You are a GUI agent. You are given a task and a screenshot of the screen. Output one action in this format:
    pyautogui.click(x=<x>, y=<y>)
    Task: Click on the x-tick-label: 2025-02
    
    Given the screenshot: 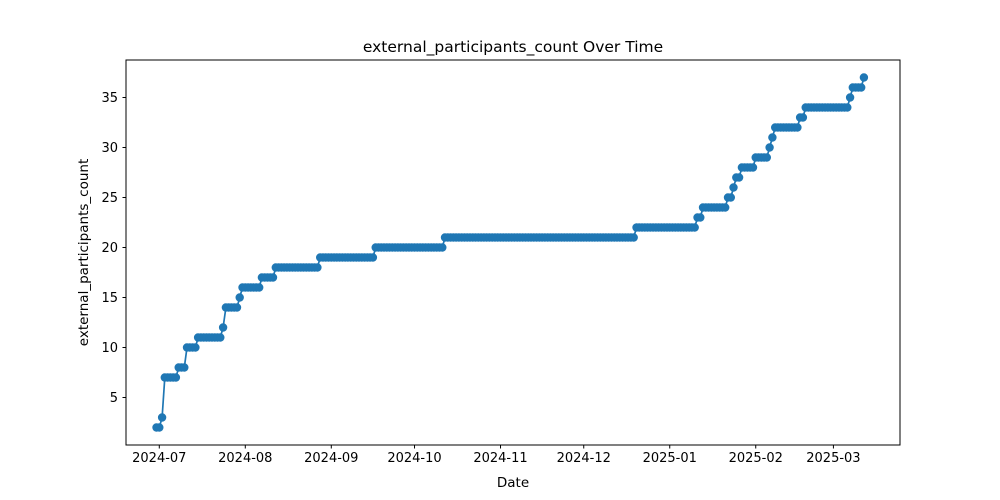 What is the action you would take?
    pyautogui.click(x=756, y=458)
    